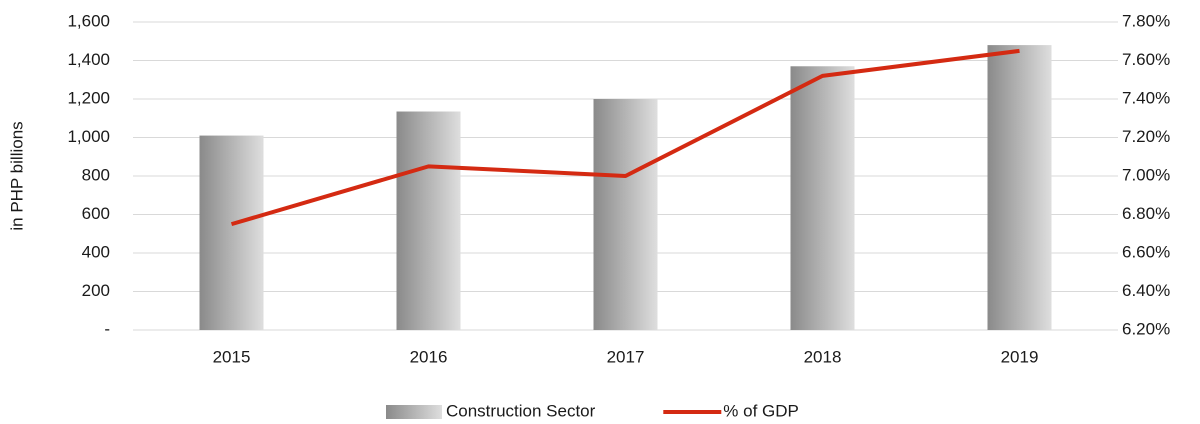  I want to click on y-tick-label: 600, so click(96, 213).